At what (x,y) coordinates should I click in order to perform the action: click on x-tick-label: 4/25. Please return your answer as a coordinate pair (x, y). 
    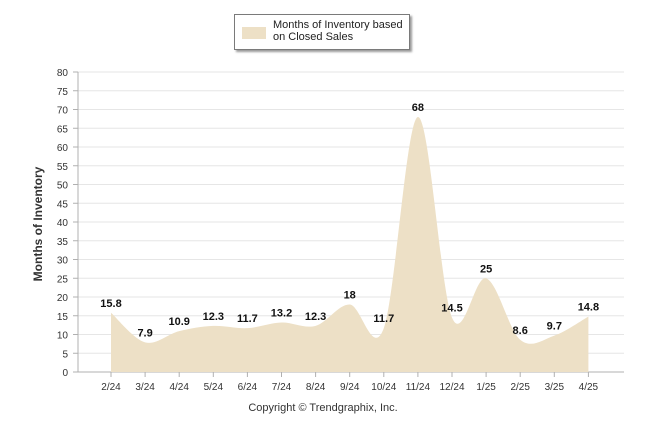
    Looking at the image, I should click on (589, 387).